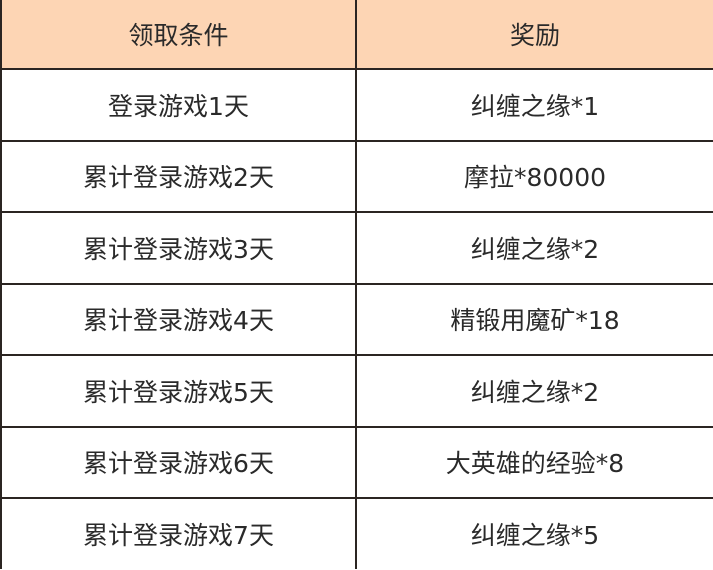  What do you see at coordinates (534, 533) in the screenshot?
I see `reward-cell: 纠缠之缘*5` at bounding box center [534, 533].